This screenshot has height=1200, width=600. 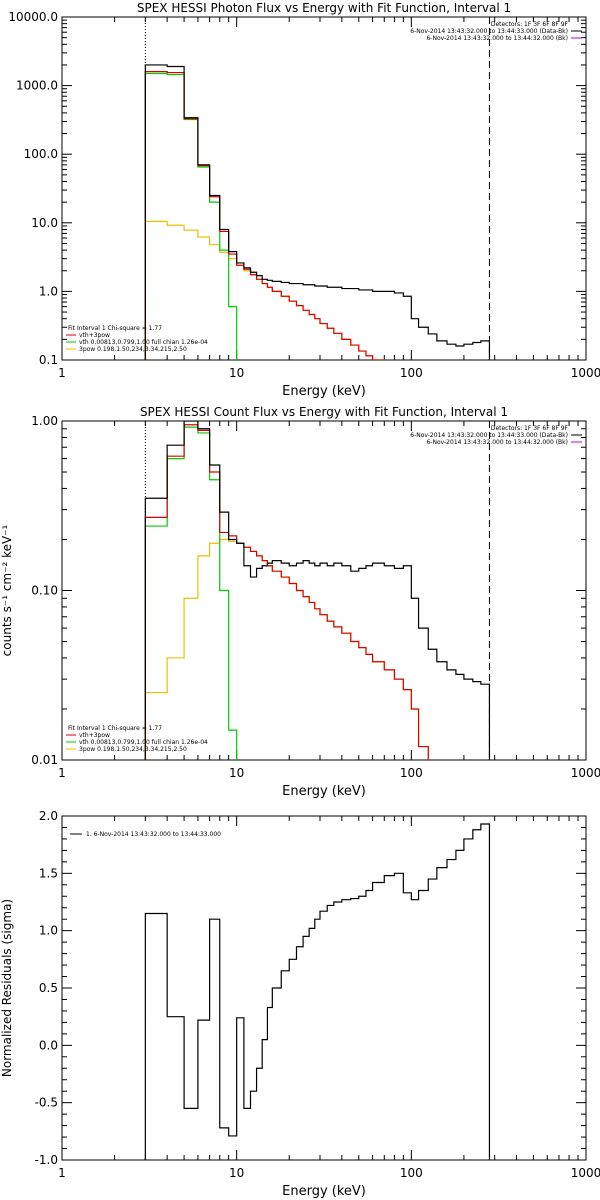 I want to click on y-axis-label: counts s⁻¹ cm⁻² keV⁻¹, so click(x=7, y=590).